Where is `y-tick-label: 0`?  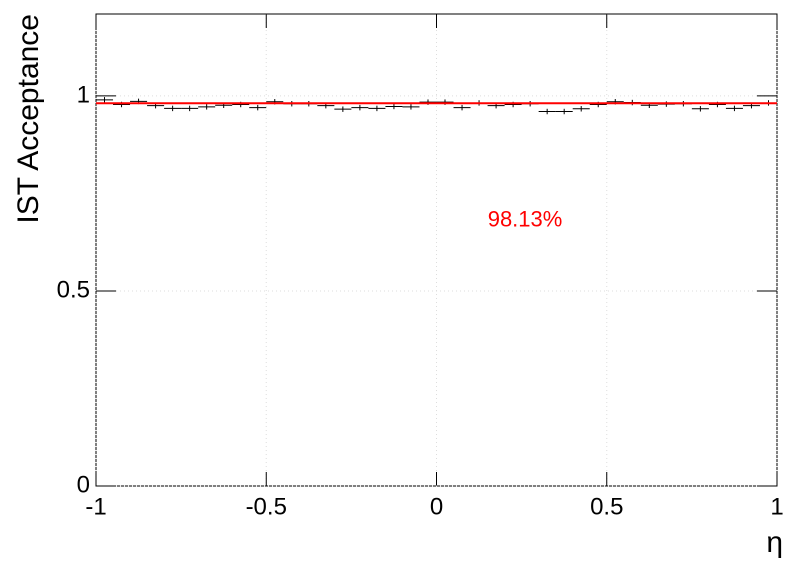
y-tick-label: 0 is located at coordinates (83, 484).